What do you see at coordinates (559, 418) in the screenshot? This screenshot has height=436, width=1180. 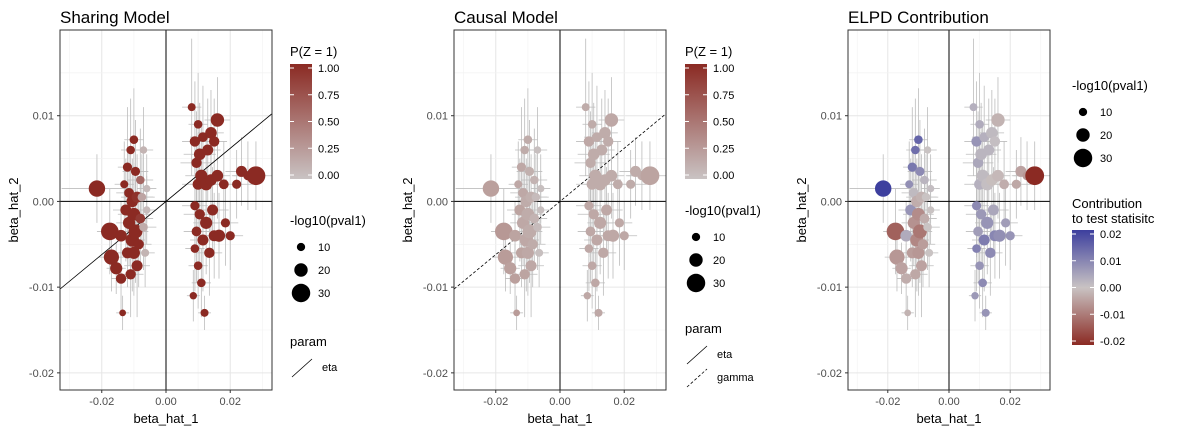 I see `x-axis-label: beta_hat_1` at bounding box center [559, 418].